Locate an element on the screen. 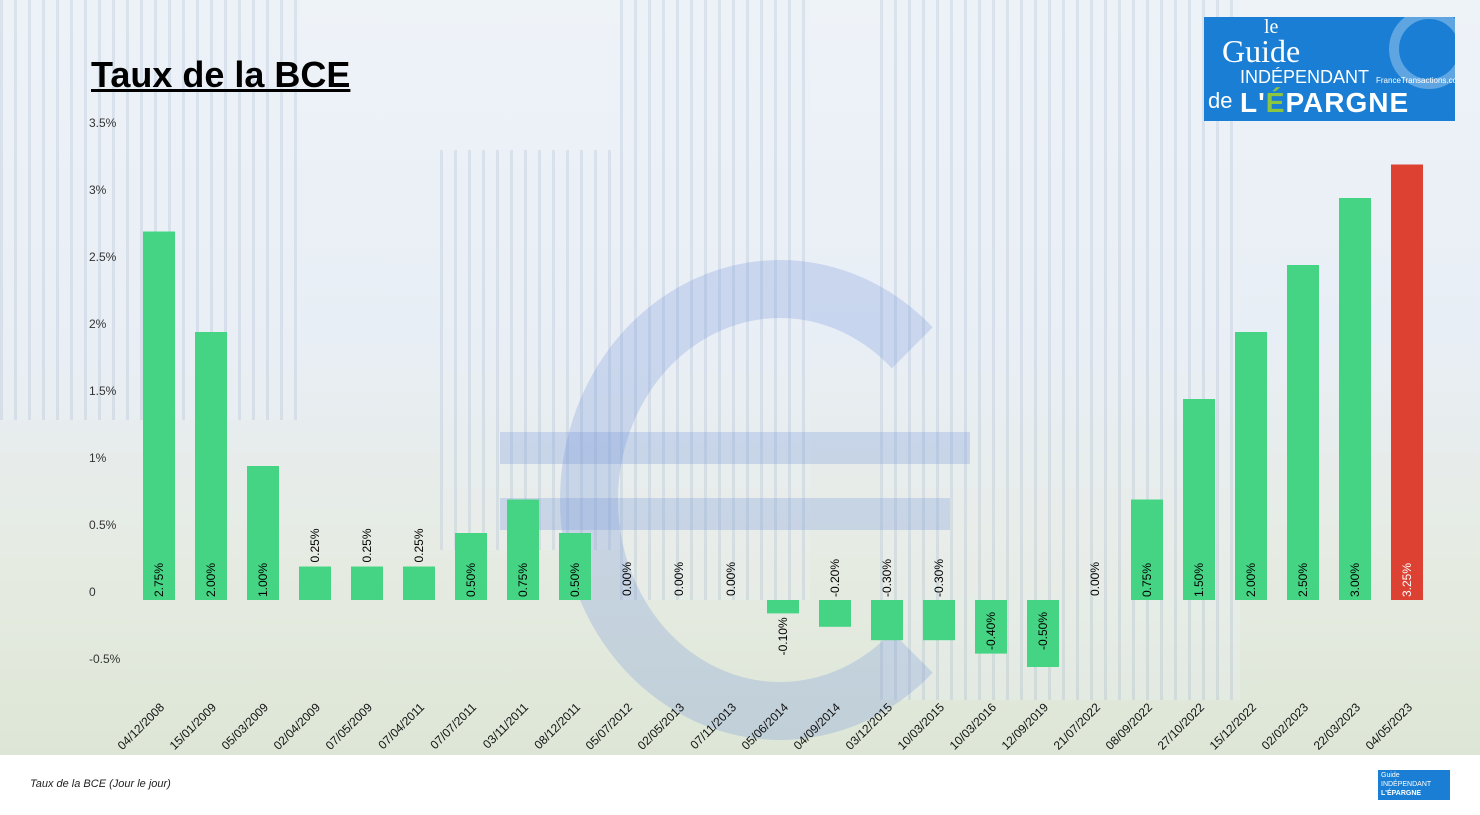  x-tick-label: 05/06/2014 is located at coordinates (765, 726).